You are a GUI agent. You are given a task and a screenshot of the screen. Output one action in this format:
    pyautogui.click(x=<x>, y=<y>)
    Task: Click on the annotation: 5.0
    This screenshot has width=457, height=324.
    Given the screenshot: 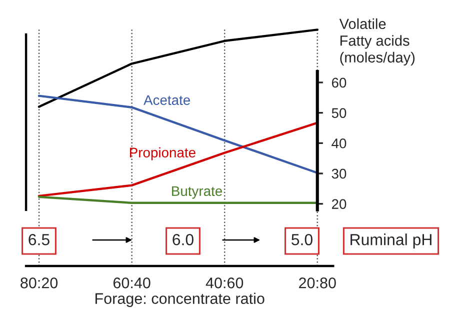 What is the action you would take?
    pyautogui.click(x=302, y=240)
    